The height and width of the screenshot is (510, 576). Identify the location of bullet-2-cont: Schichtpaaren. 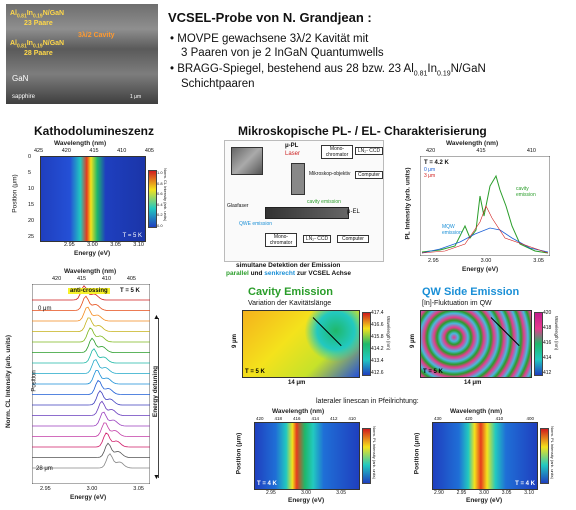
(218, 84).